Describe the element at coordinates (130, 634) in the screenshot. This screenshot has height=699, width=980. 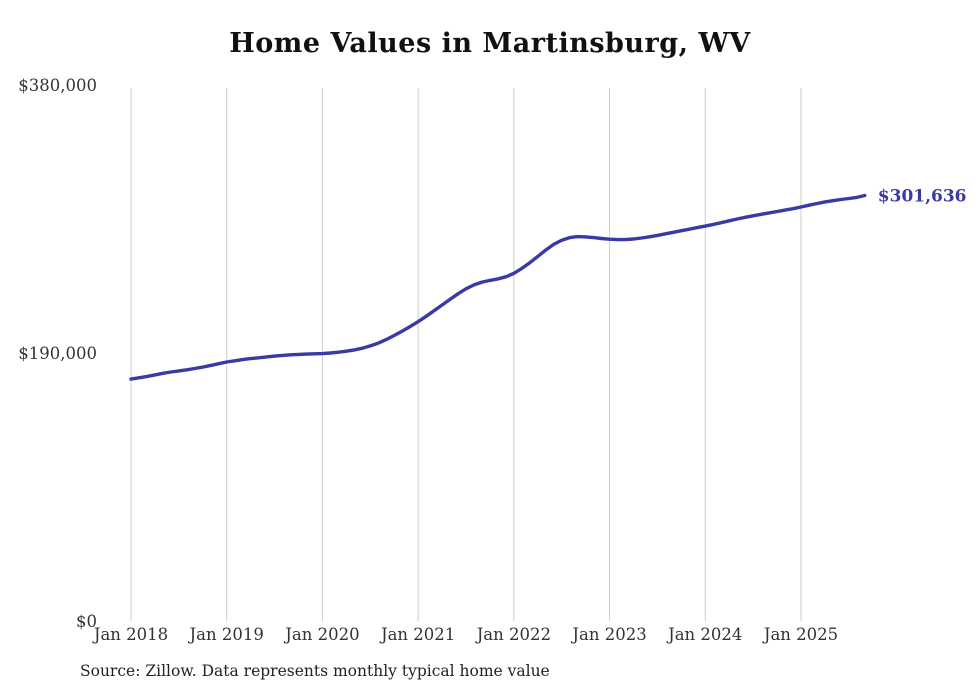
I see `x-tick-label: Jan 2018` at that location.